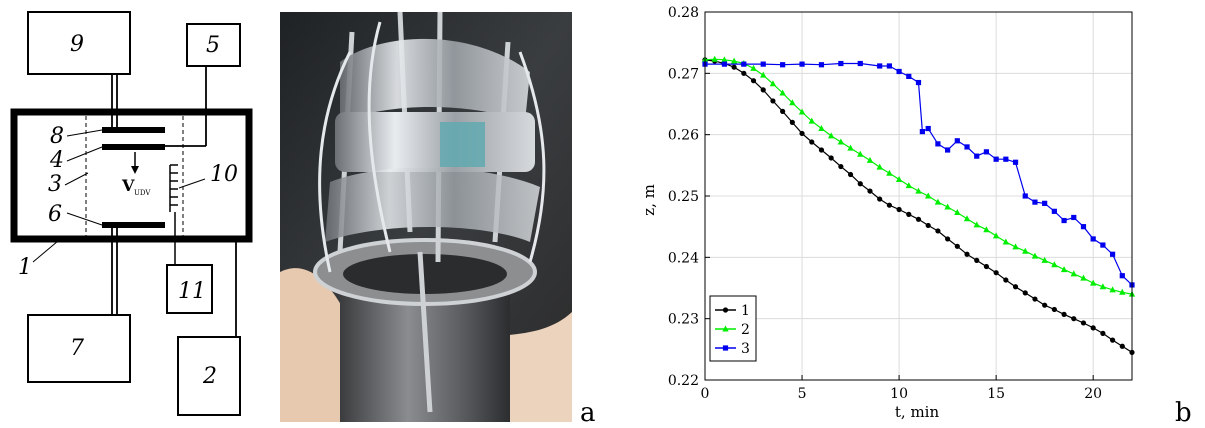 This screenshot has width=1205, height=428. I want to click on label-2: 2, so click(209, 376).